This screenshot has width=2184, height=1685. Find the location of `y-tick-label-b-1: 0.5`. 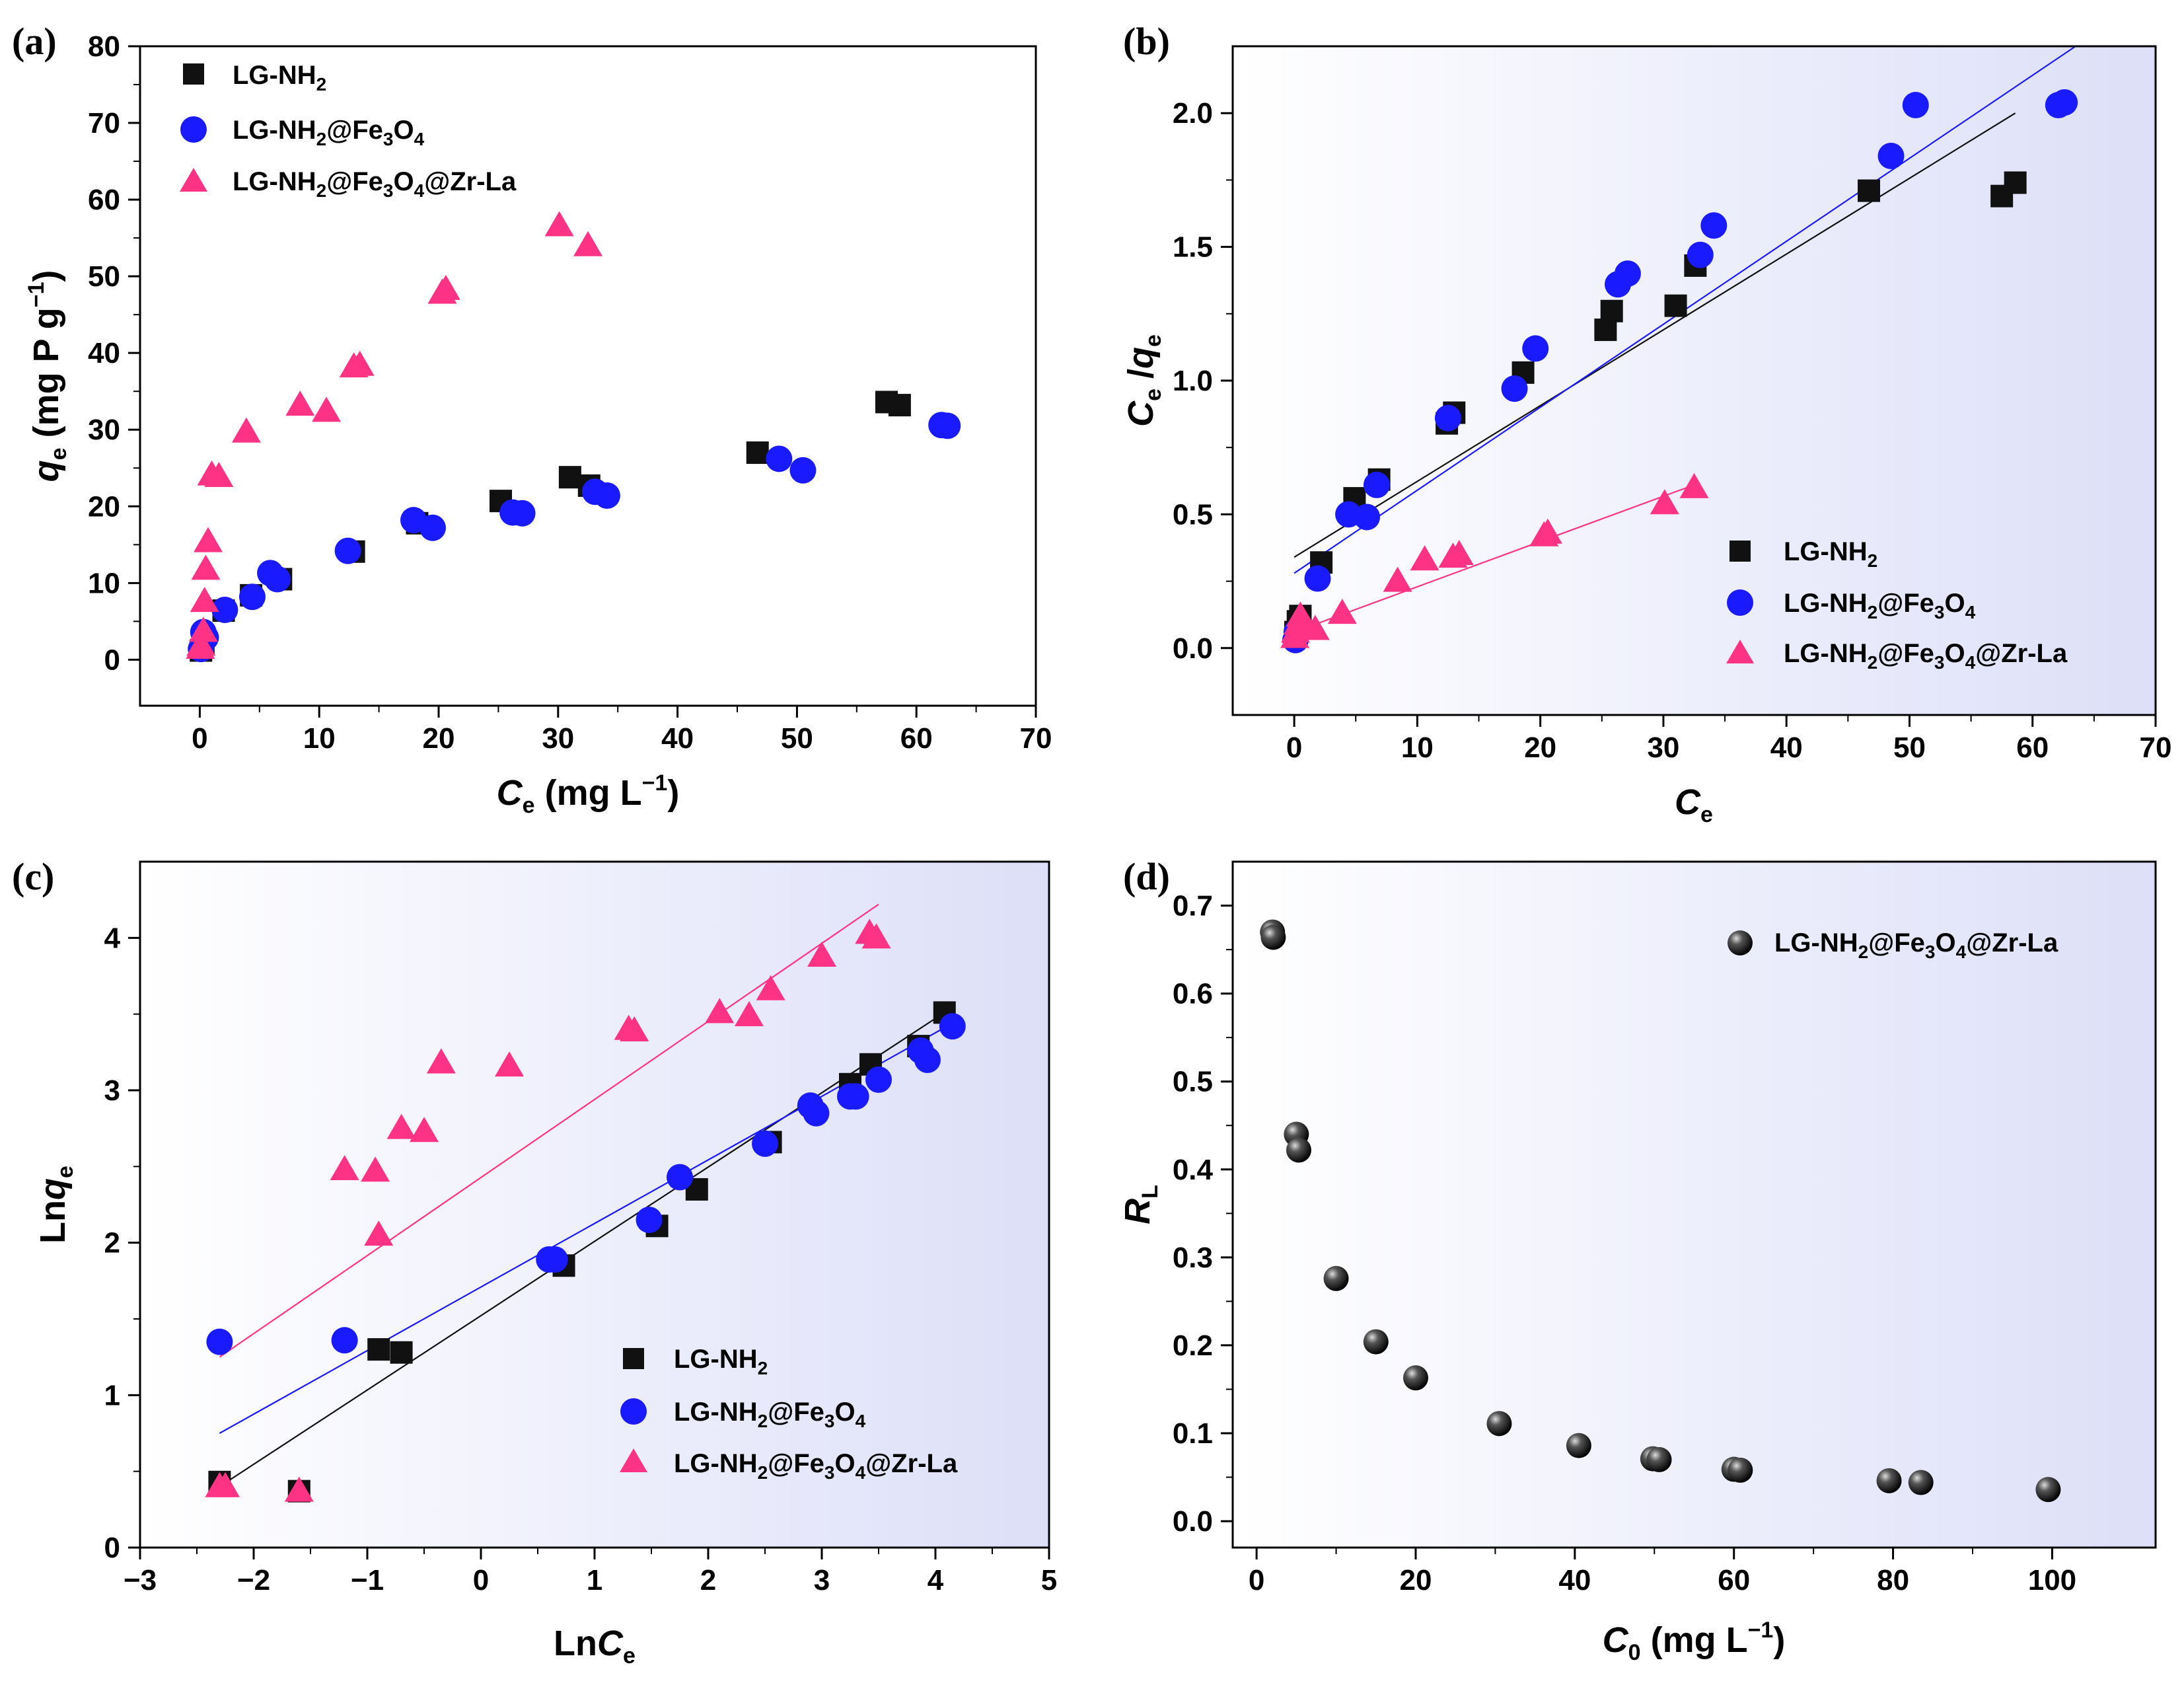

y-tick-label-b-1: 0.5 is located at coordinates (1193, 514).